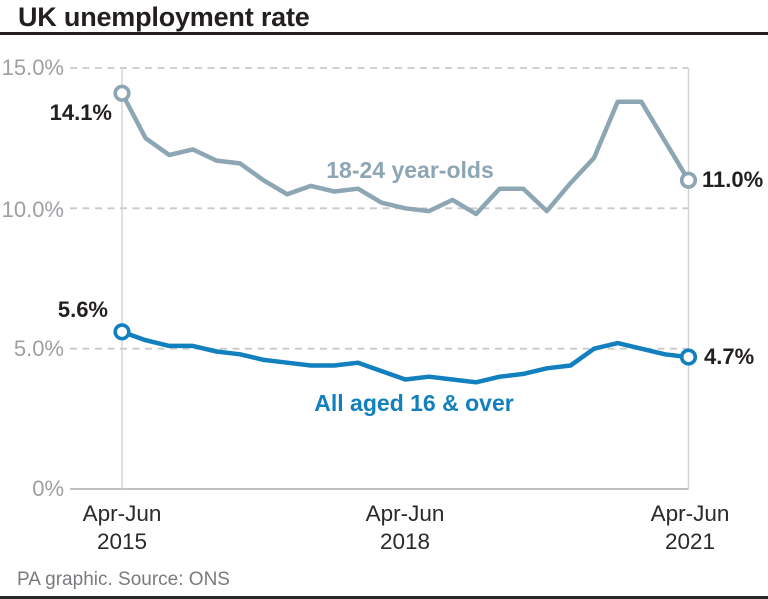 The height and width of the screenshot is (599, 768). Describe the element at coordinates (405, 541) in the screenshot. I see `x-tick-year: 2018` at that location.